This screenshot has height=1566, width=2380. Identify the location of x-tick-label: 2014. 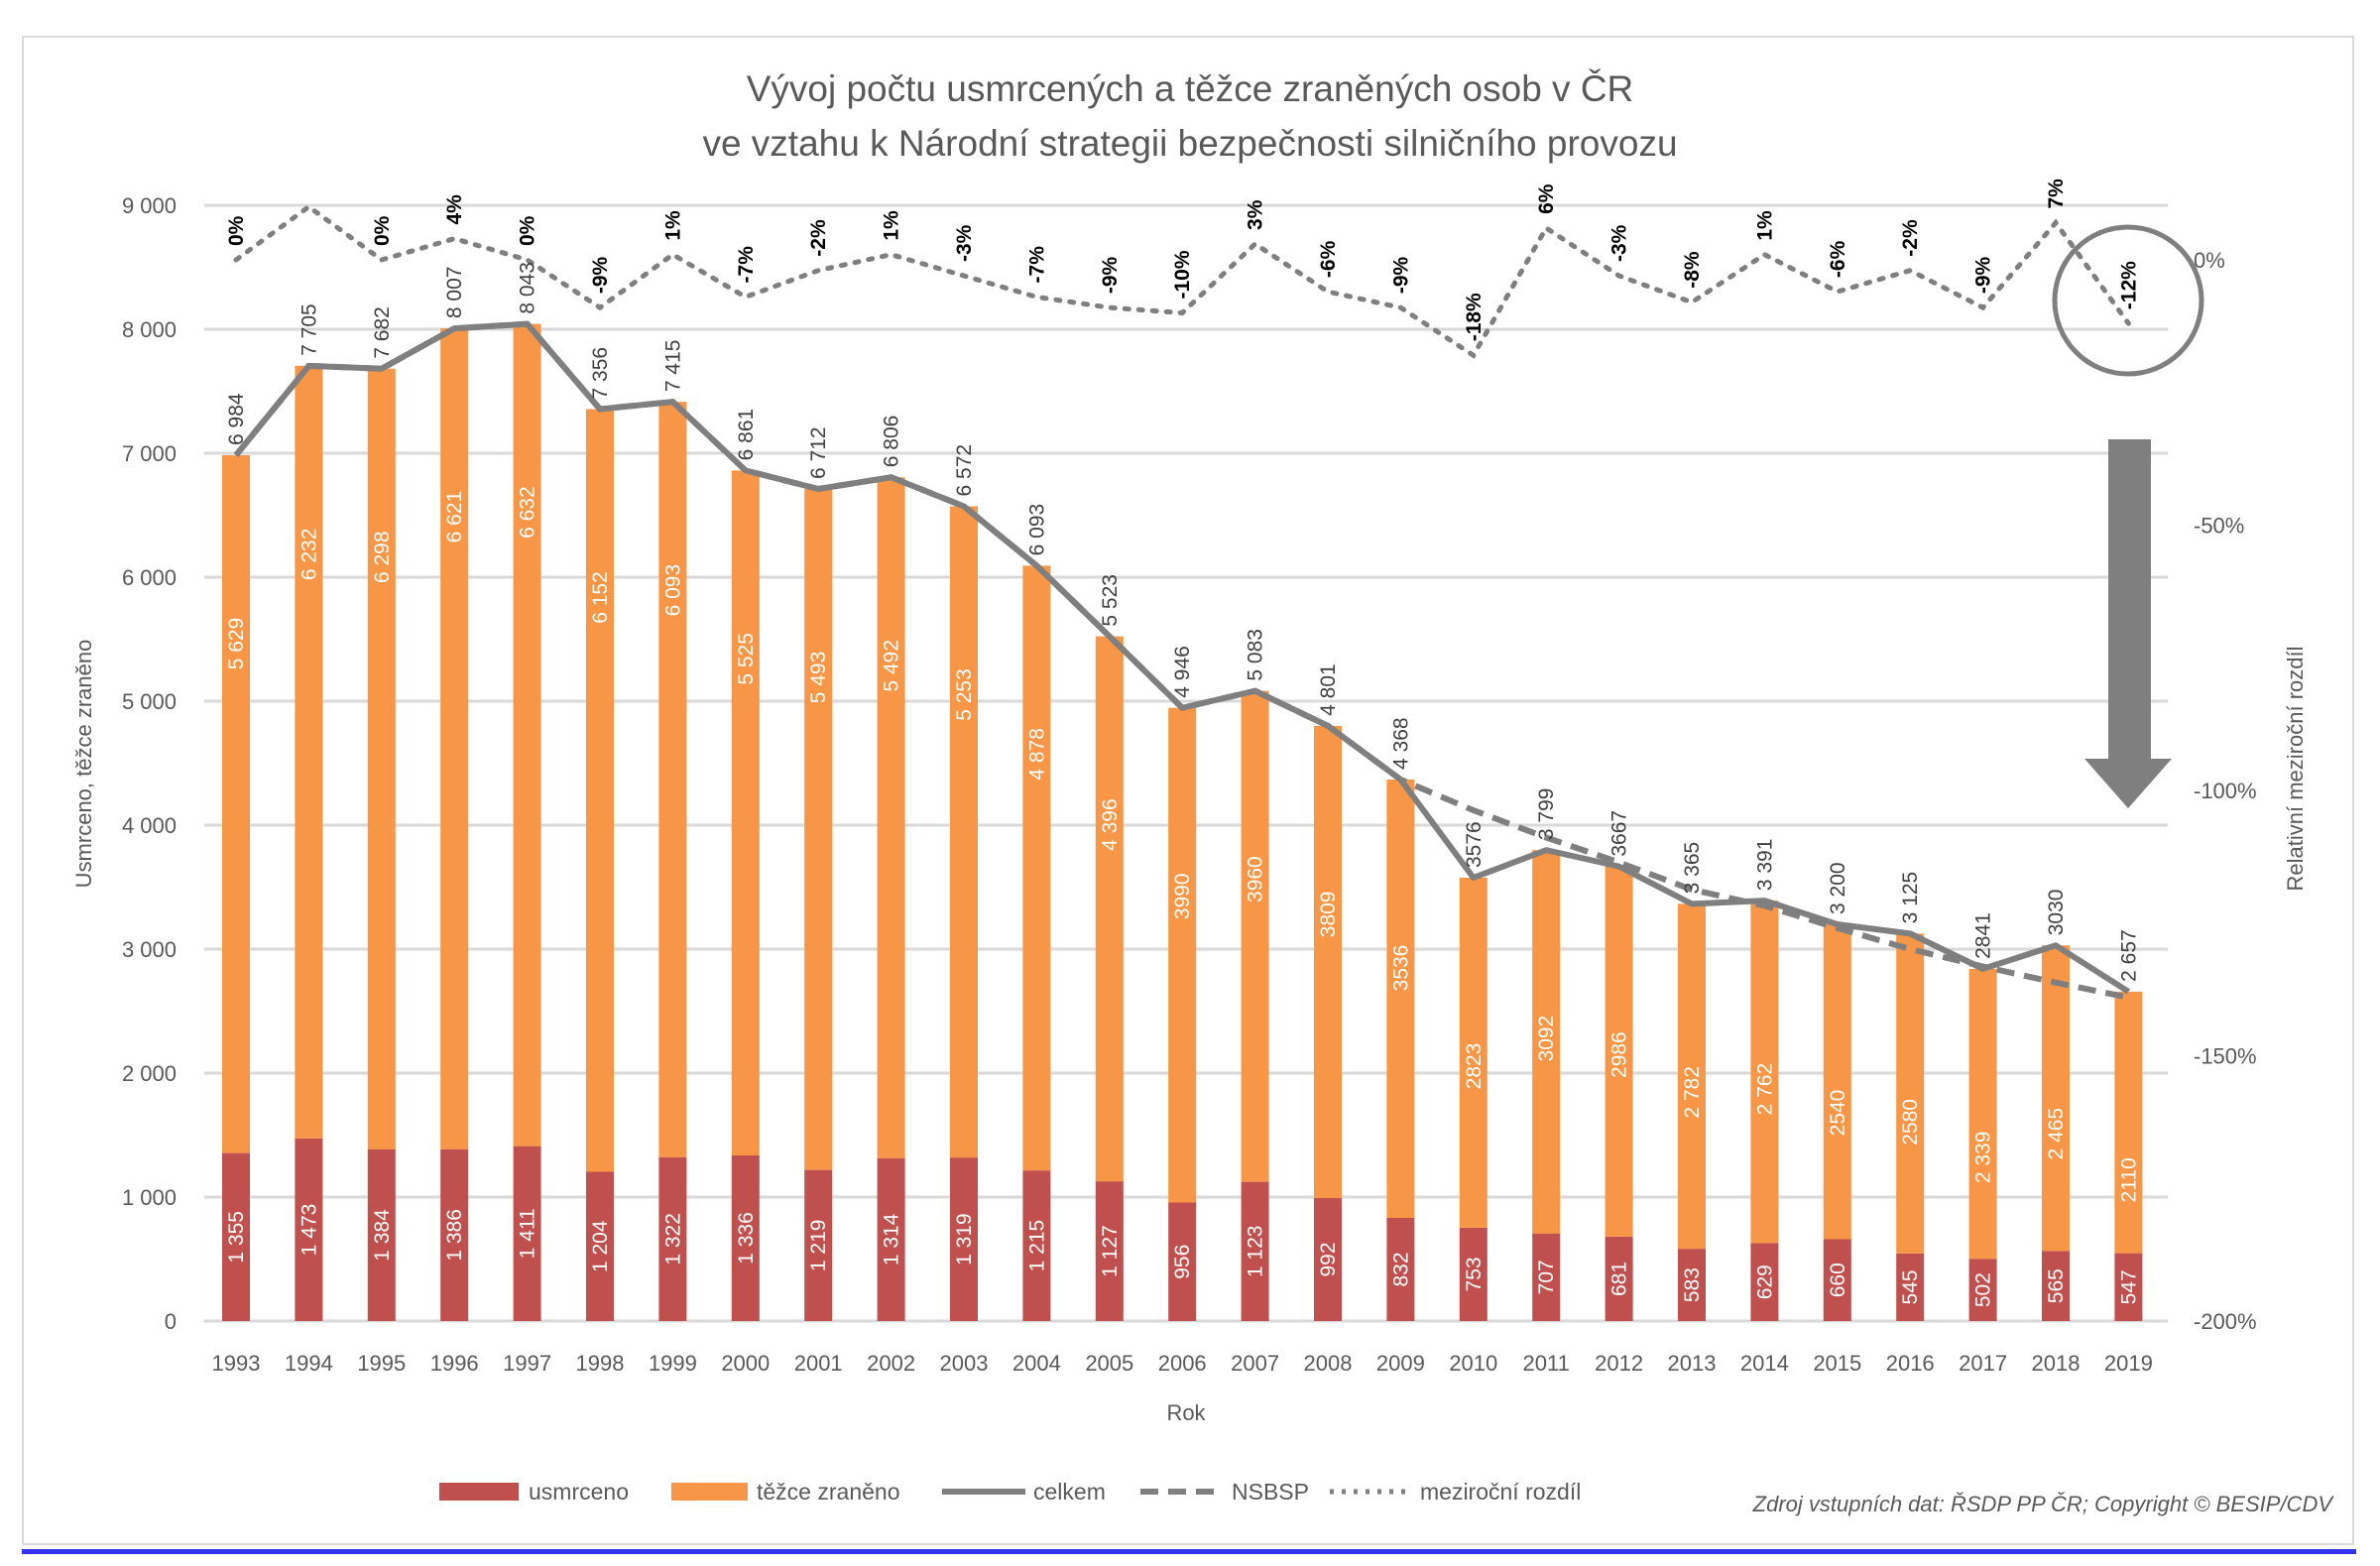
(1764, 1363).